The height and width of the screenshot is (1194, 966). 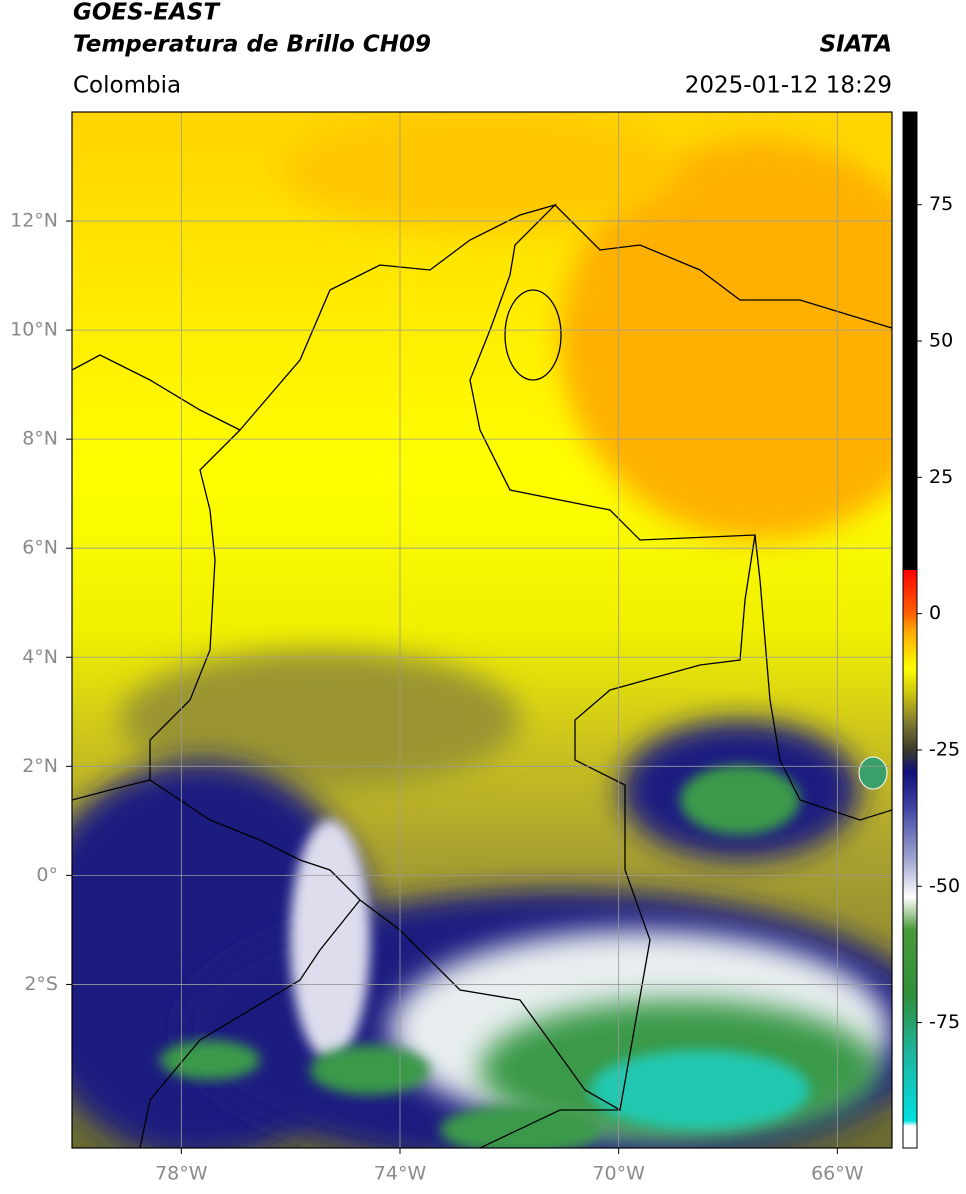 What do you see at coordinates (181, 1174) in the screenshot?
I see `x-tick-label: 78°W` at bounding box center [181, 1174].